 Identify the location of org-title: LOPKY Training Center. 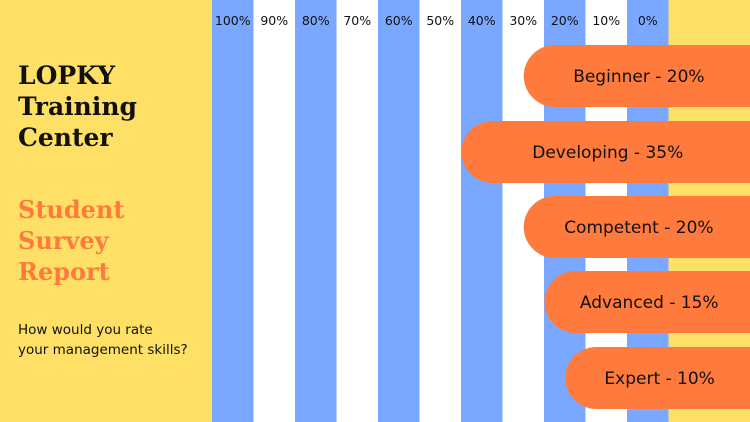
(77, 106).